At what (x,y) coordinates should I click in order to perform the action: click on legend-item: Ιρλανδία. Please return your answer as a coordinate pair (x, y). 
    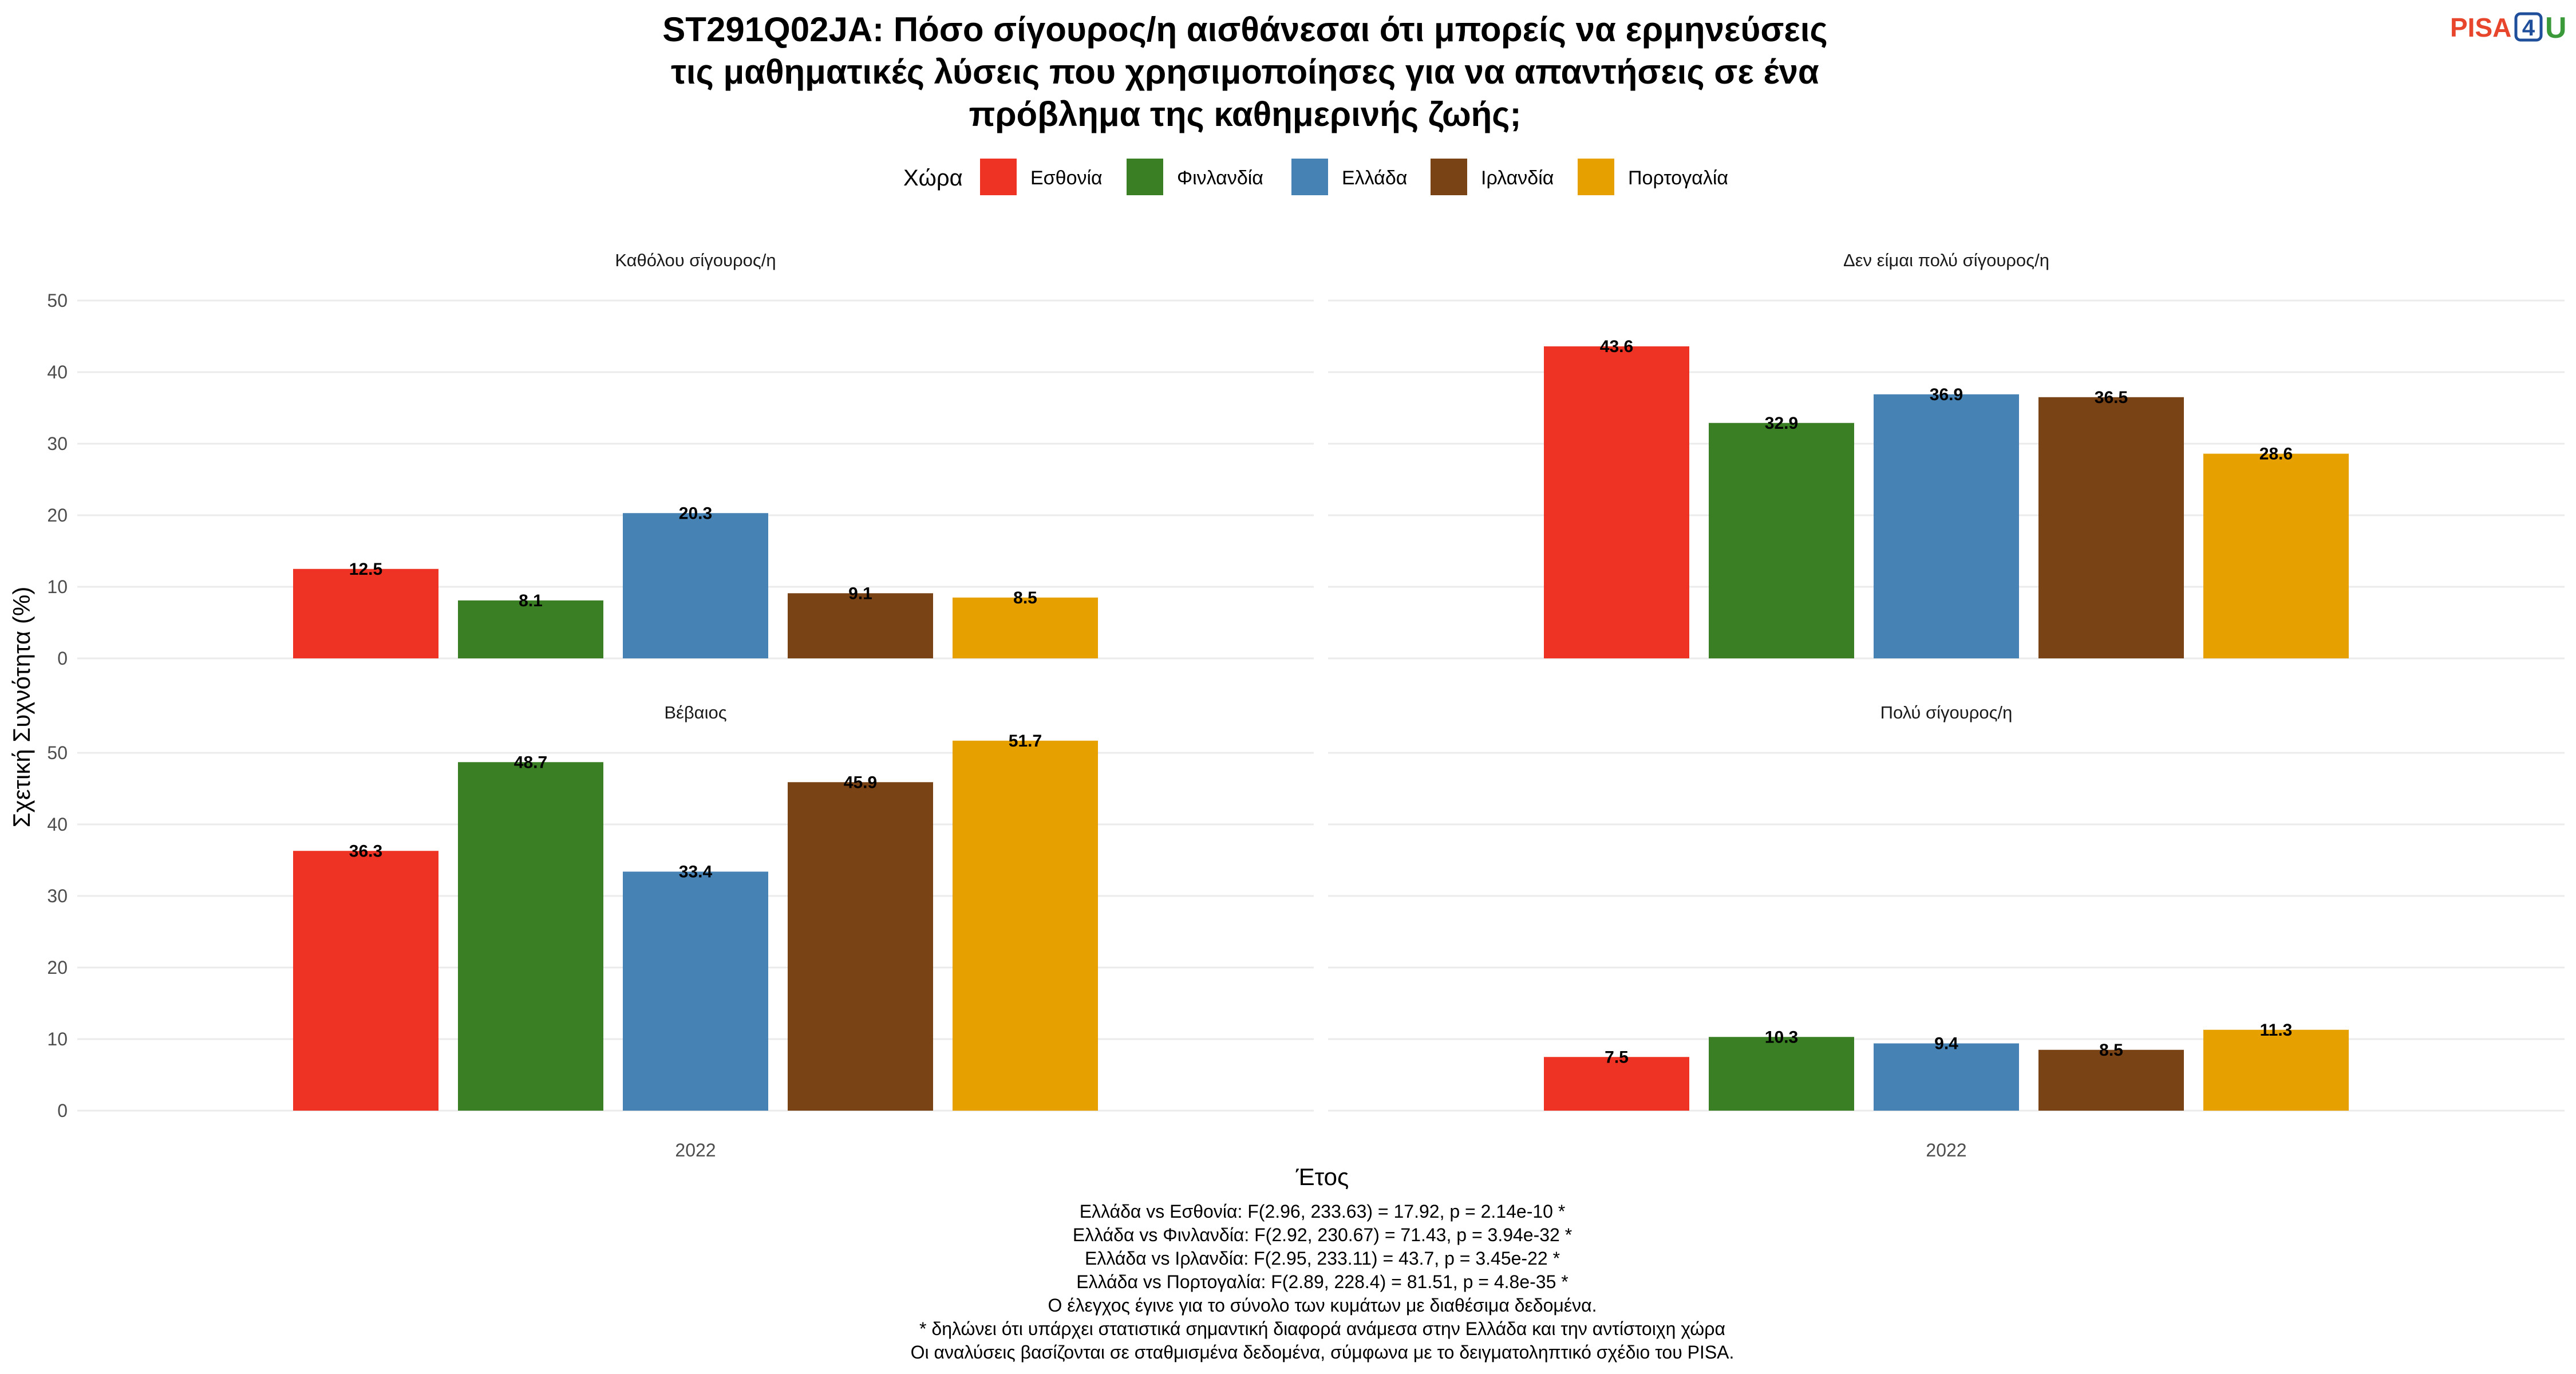
    Looking at the image, I should click on (1492, 177).